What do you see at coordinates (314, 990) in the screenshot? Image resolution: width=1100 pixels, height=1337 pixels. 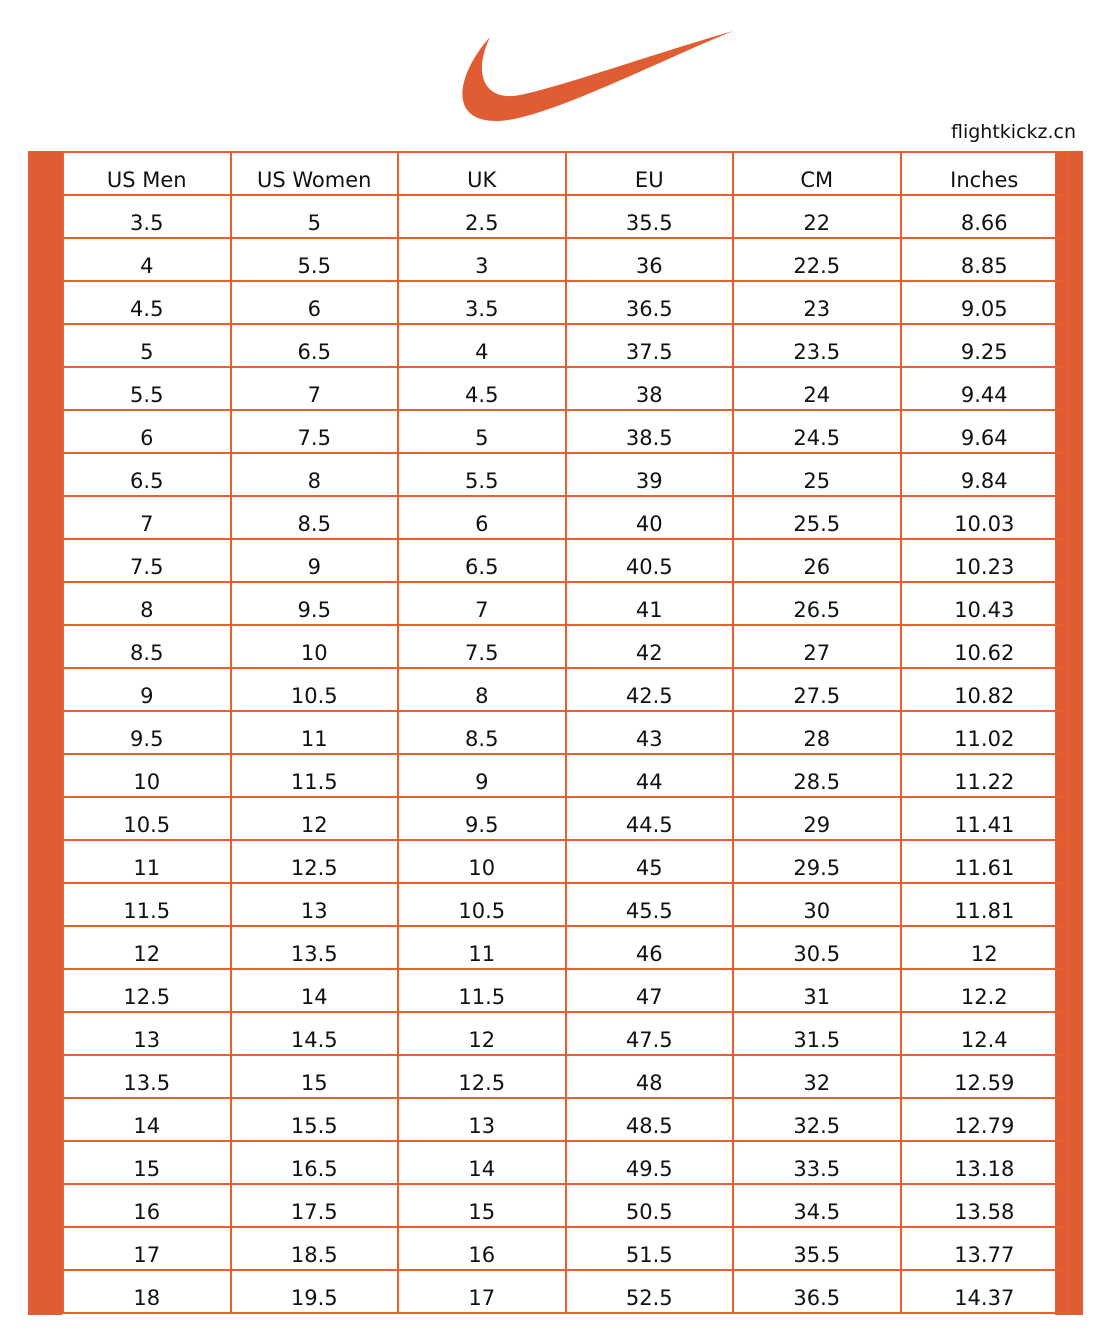 I see `table-cell: 14` at bounding box center [314, 990].